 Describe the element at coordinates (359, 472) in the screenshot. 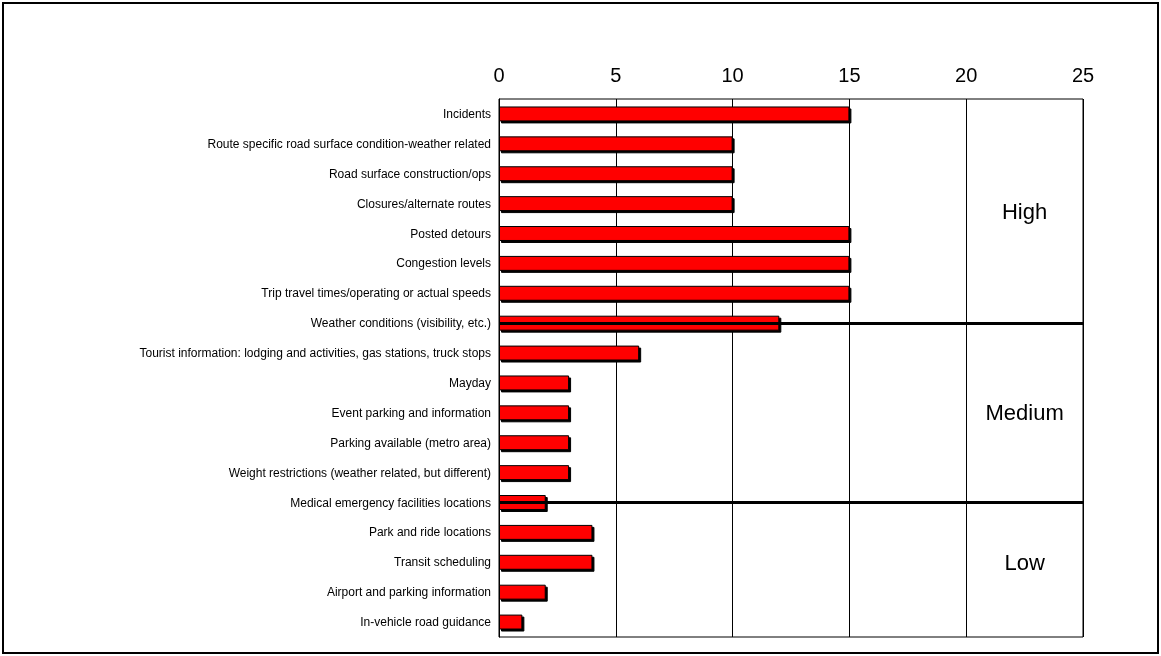

I see `y-tick-label: Weight restrictions (weather related, but different)` at that location.